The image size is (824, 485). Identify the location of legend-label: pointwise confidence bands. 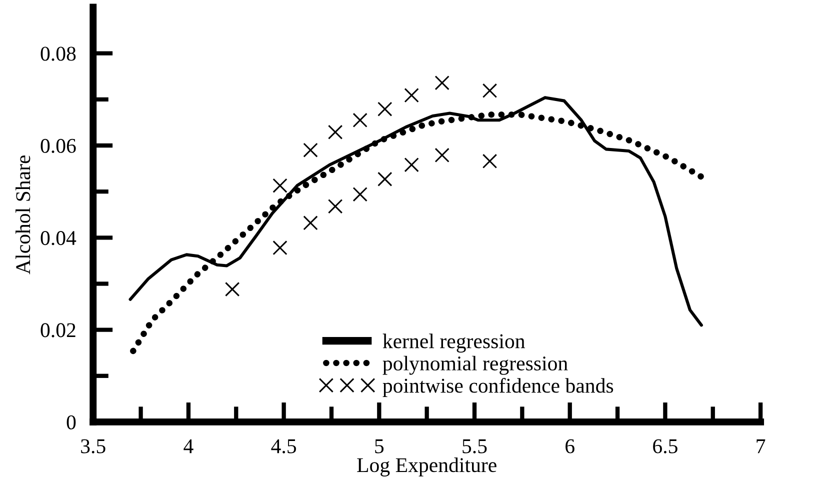
(498, 388).